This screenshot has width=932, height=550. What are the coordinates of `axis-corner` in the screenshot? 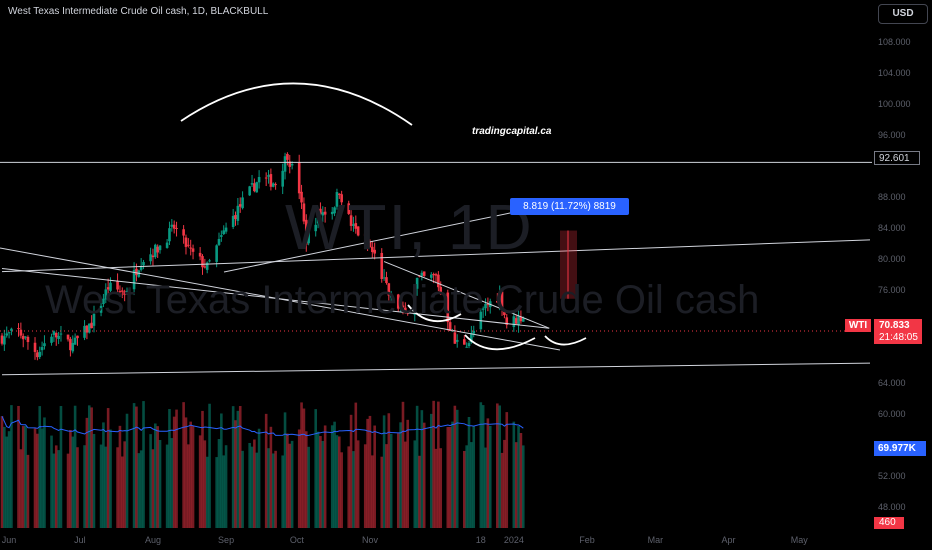 It's located at (902, 539).